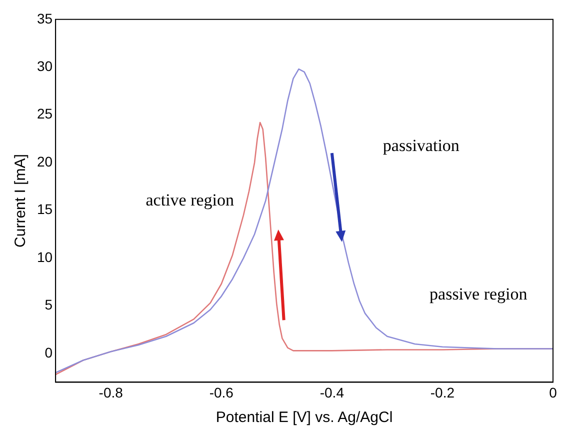 This screenshot has height=439, width=573. I want to click on x-tick-label: -0.4, so click(332, 392).